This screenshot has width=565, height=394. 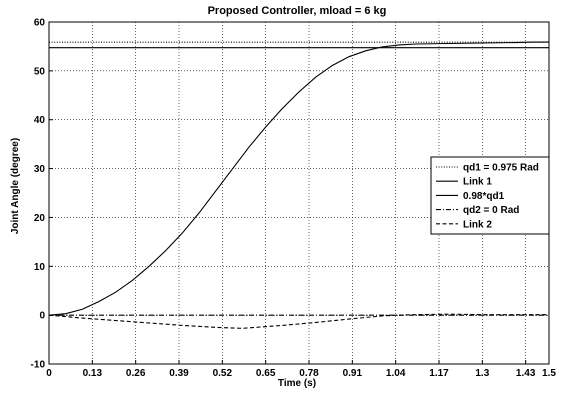 I want to click on x-tick-label: 0.91, so click(x=353, y=373).